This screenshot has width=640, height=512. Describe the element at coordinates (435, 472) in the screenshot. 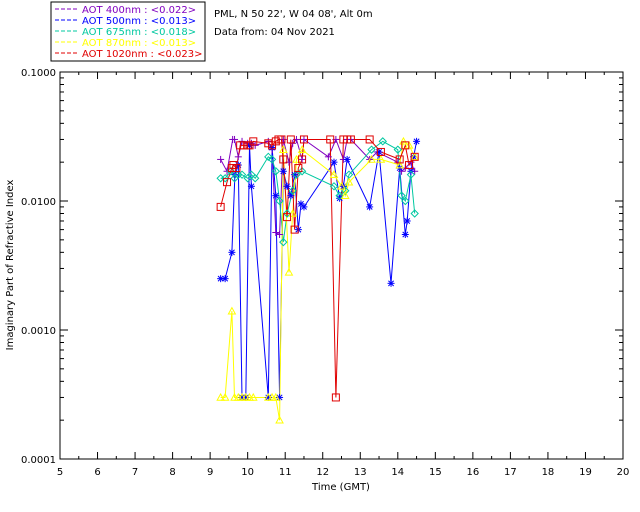

I see `x-tick-label: 15` at that location.